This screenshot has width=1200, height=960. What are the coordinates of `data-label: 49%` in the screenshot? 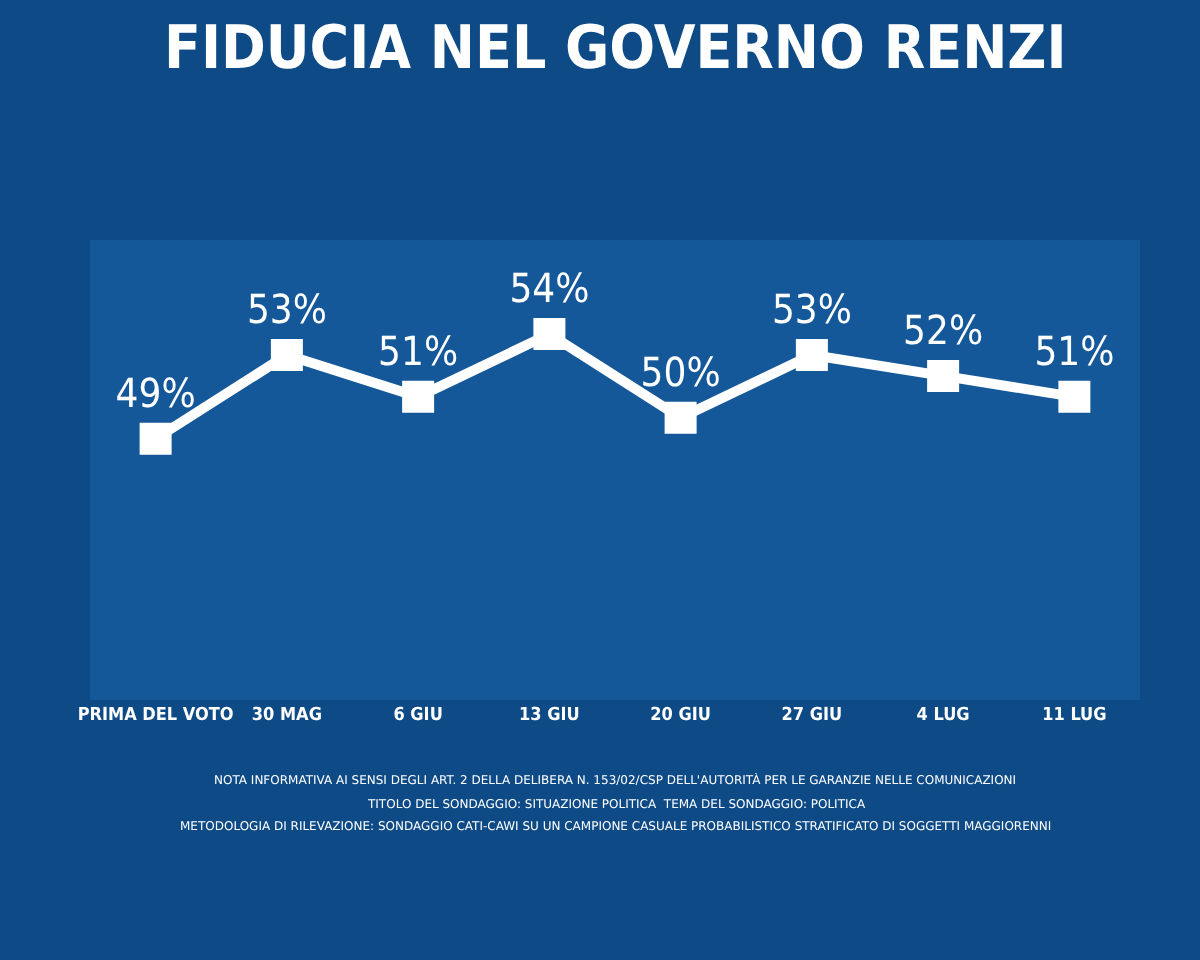 It's located at (155, 392).